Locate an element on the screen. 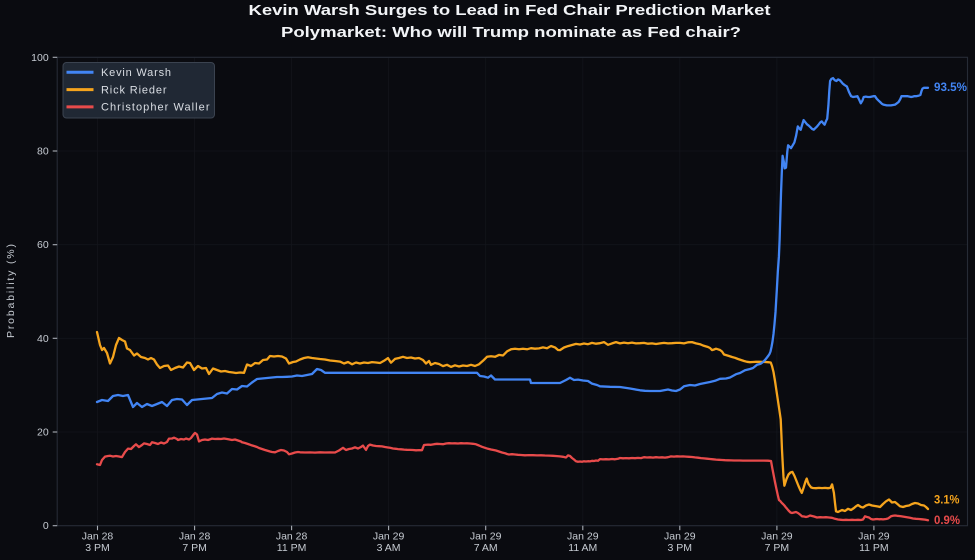 This screenshot has width=975, height=560. svg-text: 20 is located at coordinates (43, 433).